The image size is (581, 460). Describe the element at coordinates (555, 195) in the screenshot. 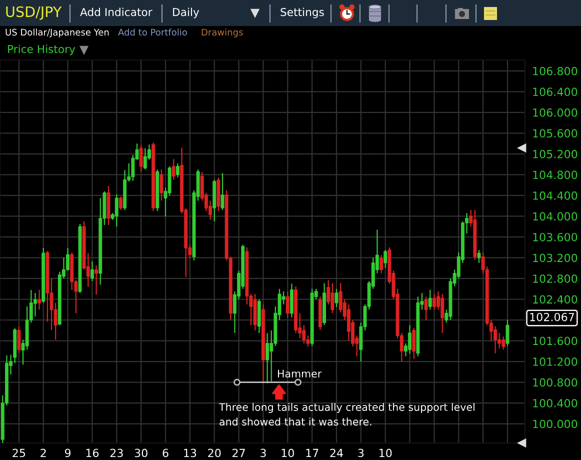

I see `y-tick-label: 104.400` at that location.